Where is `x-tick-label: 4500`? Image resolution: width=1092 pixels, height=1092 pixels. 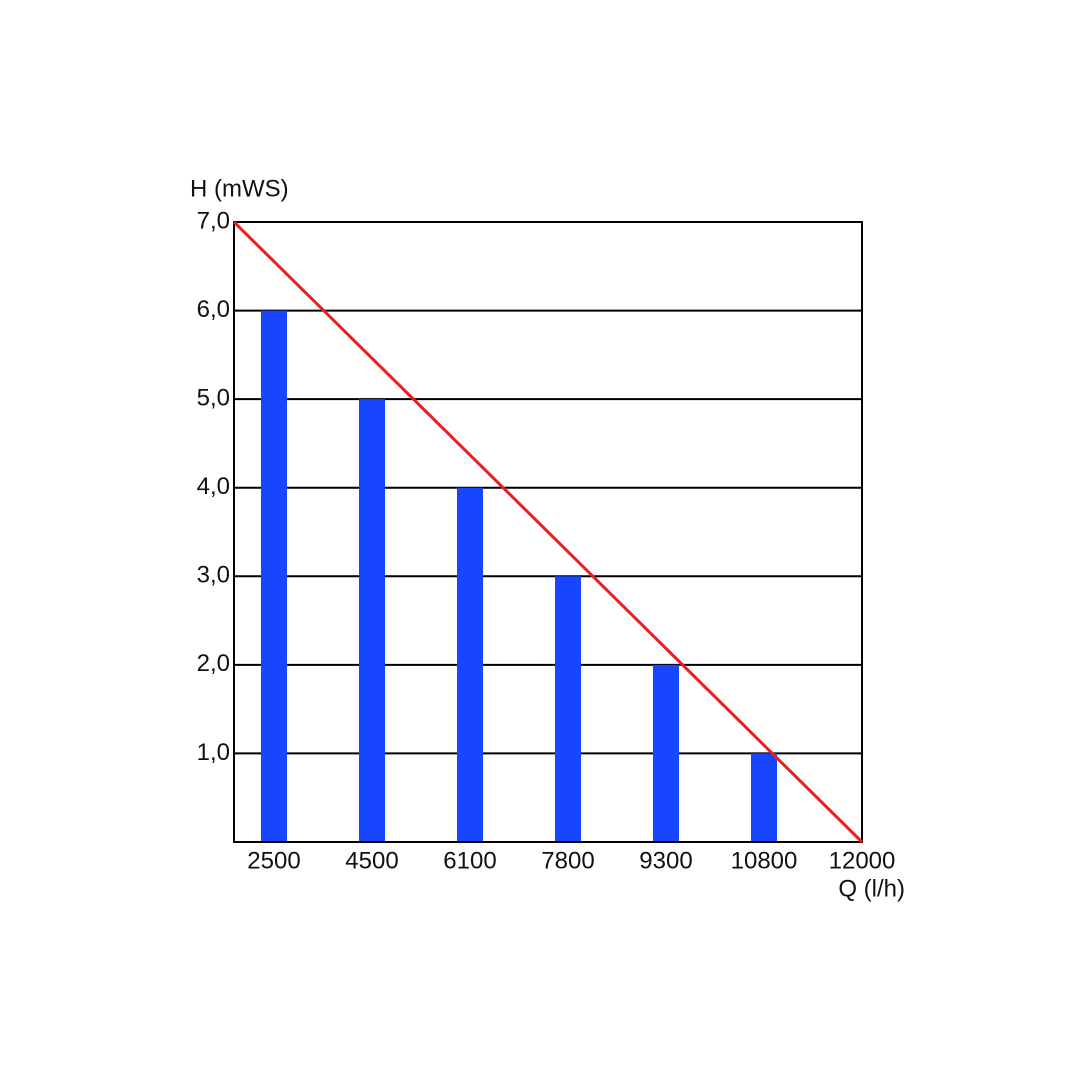 x-tick-label: 4500 is located at coordinates (371, 860).